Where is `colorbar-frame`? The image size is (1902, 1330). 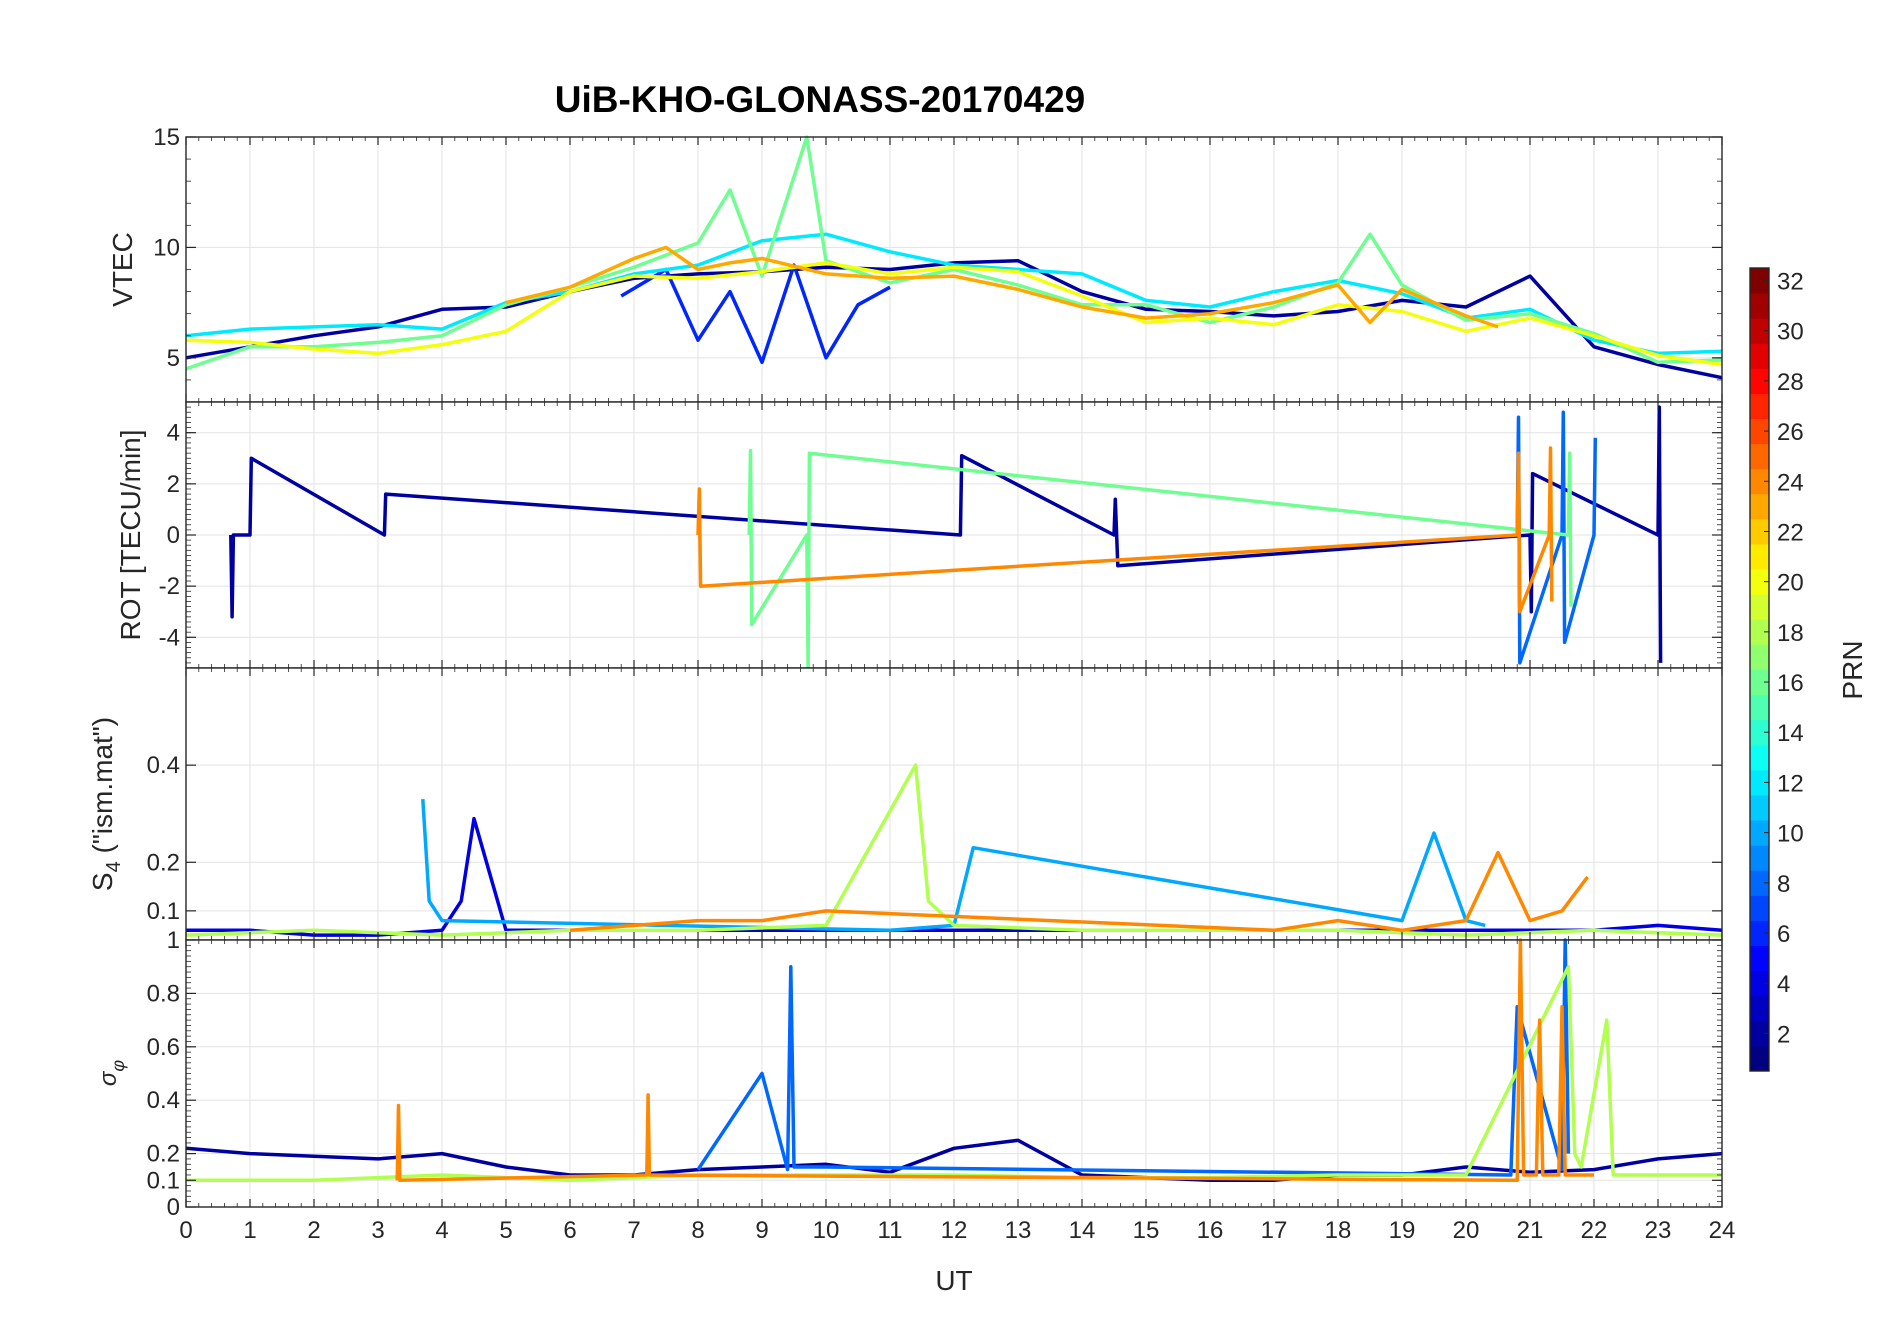
colorbar-frame is located at coordinates (1759, 669).